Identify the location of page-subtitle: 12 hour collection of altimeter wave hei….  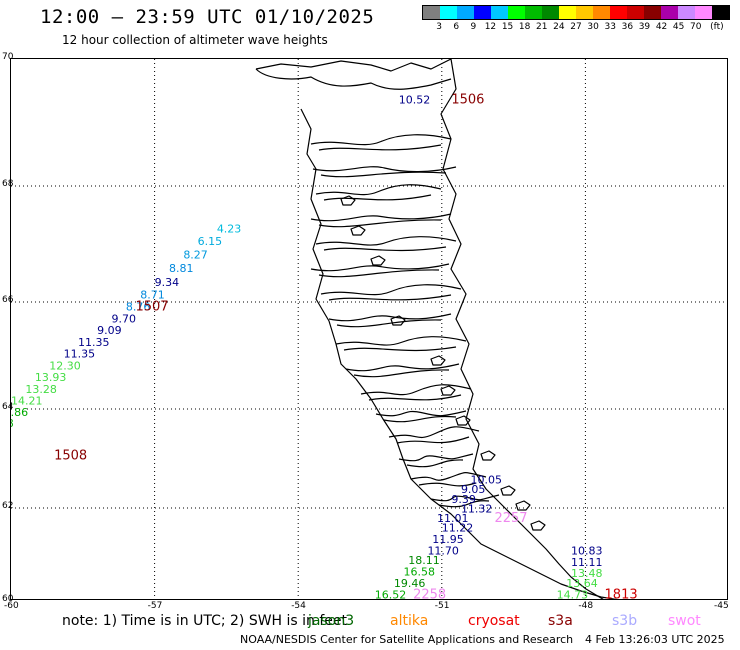
(195, 40).